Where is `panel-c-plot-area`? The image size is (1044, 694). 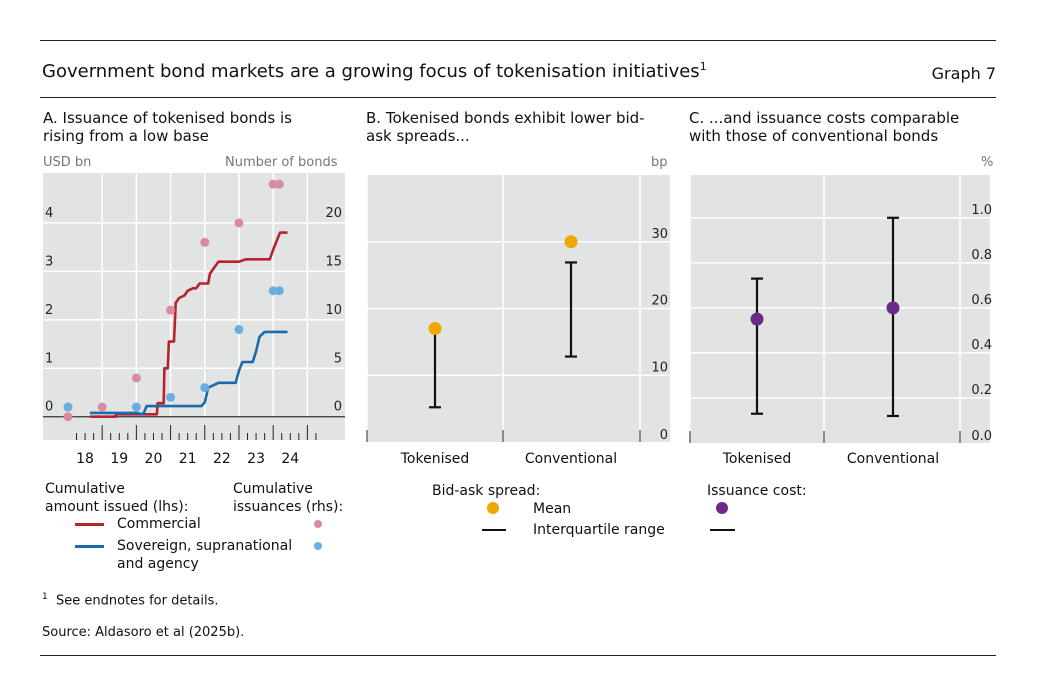
panel-c-plot-area is located at coordinates (840, 309).